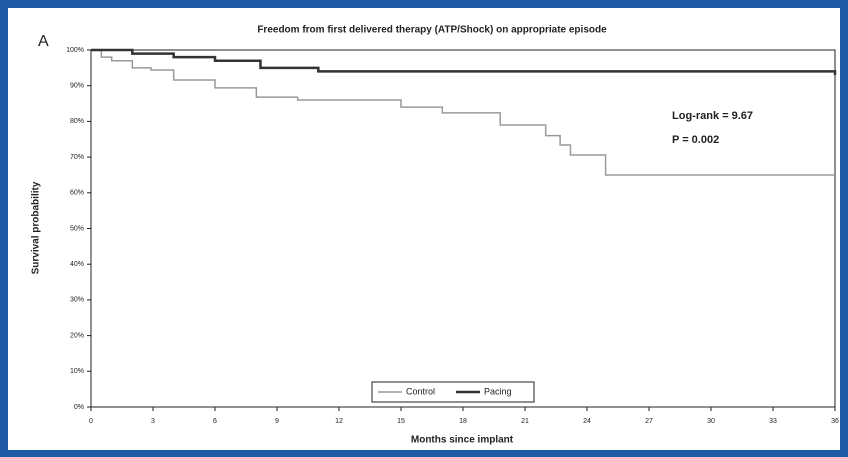 The width and height of the screenshot is (848, 457). What do you see at coordinates (525, 421) in the screenshot?
I see `x-tick-label: 21` at bounding box center [525, 421].